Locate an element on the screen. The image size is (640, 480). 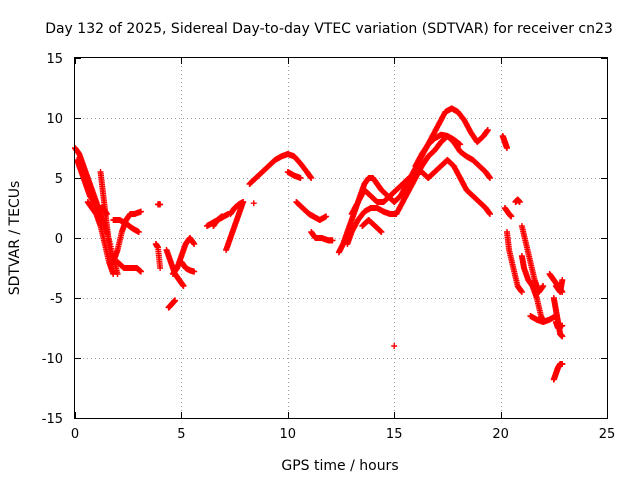
y-tick-label: -5 is located at coordinates (56, 299).